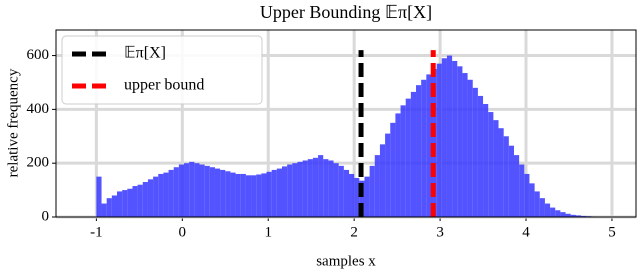 The image size is (640, 279). What do you see at coordinates (38, 163) in the screenshot?
I see `y-tick-label: 200` at bounding box center [38, 163].